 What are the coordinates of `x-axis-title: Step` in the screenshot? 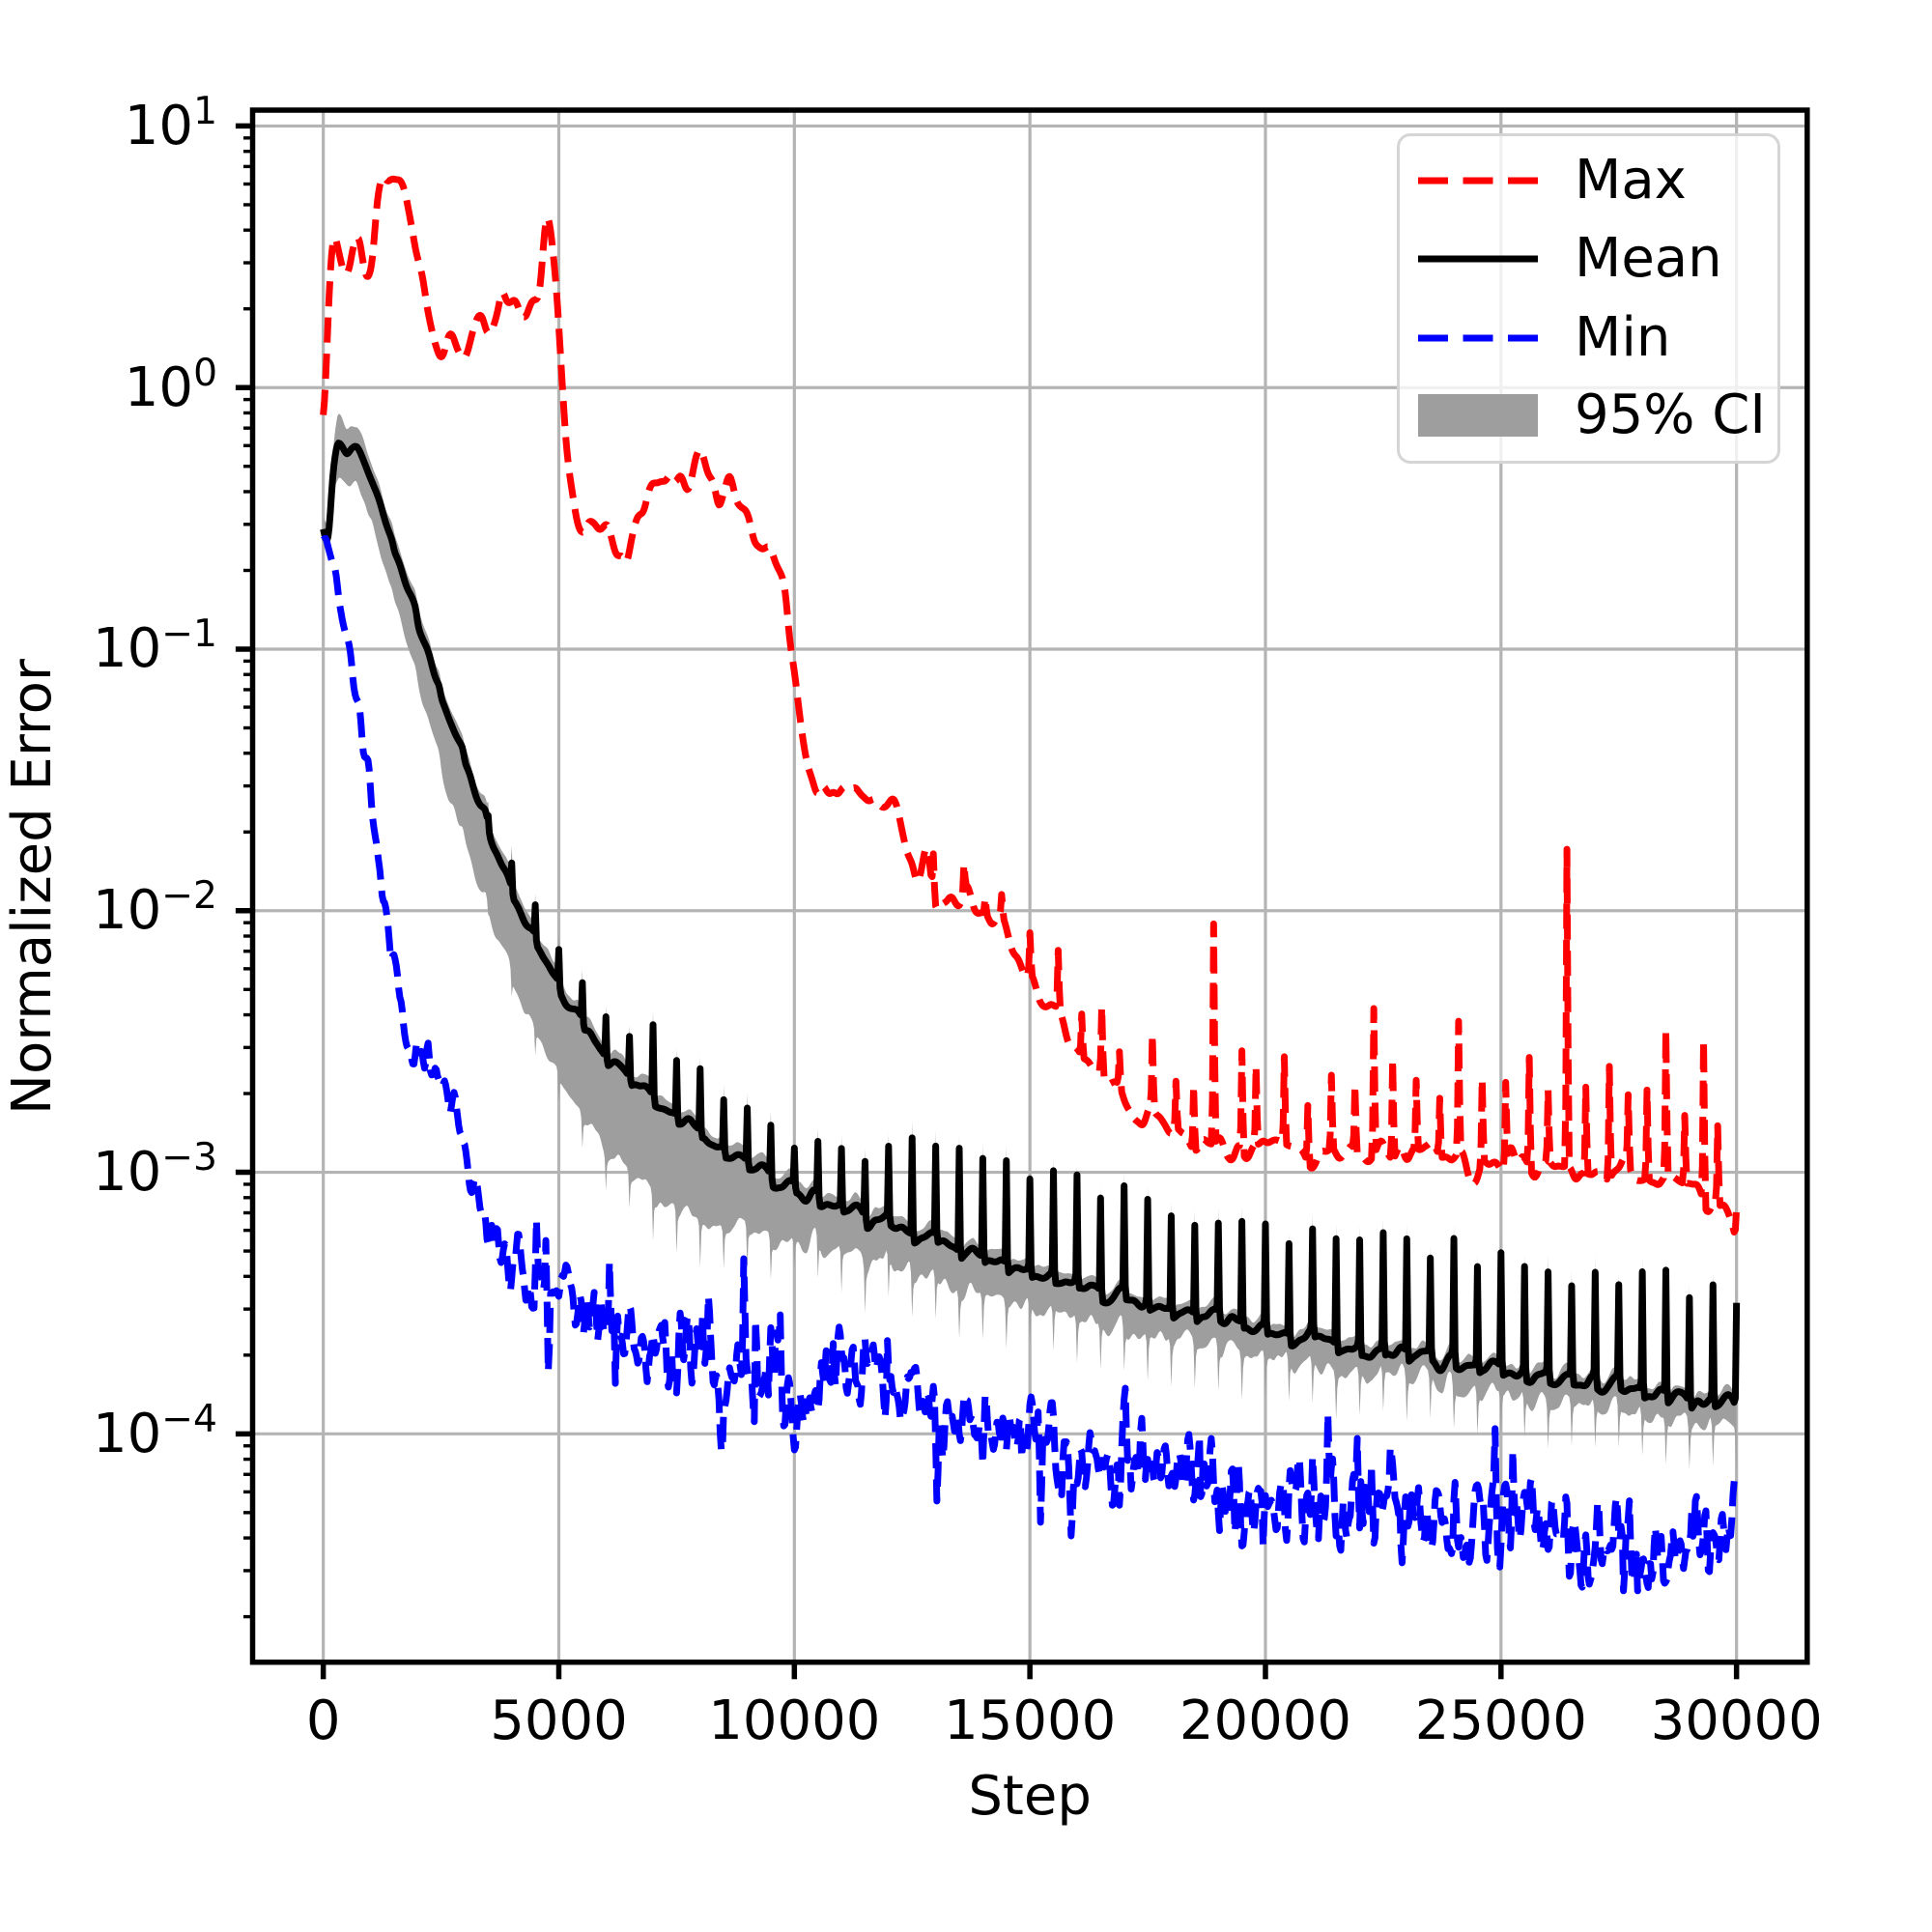 It's located at (1030, 1796).